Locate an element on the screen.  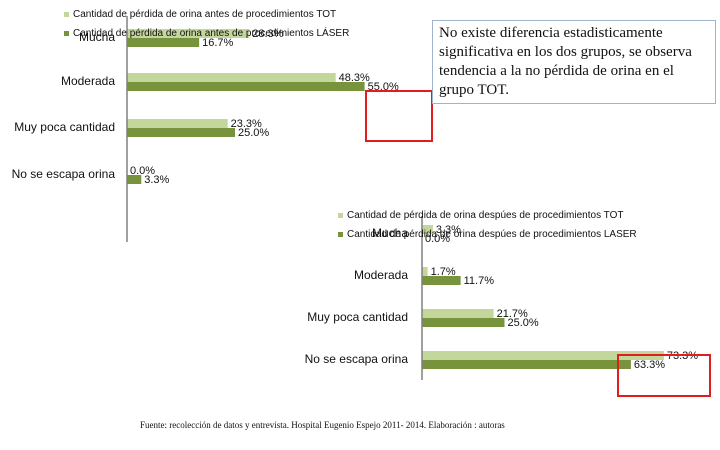
data-label: 28.3% is located at coordinates (267, 34).